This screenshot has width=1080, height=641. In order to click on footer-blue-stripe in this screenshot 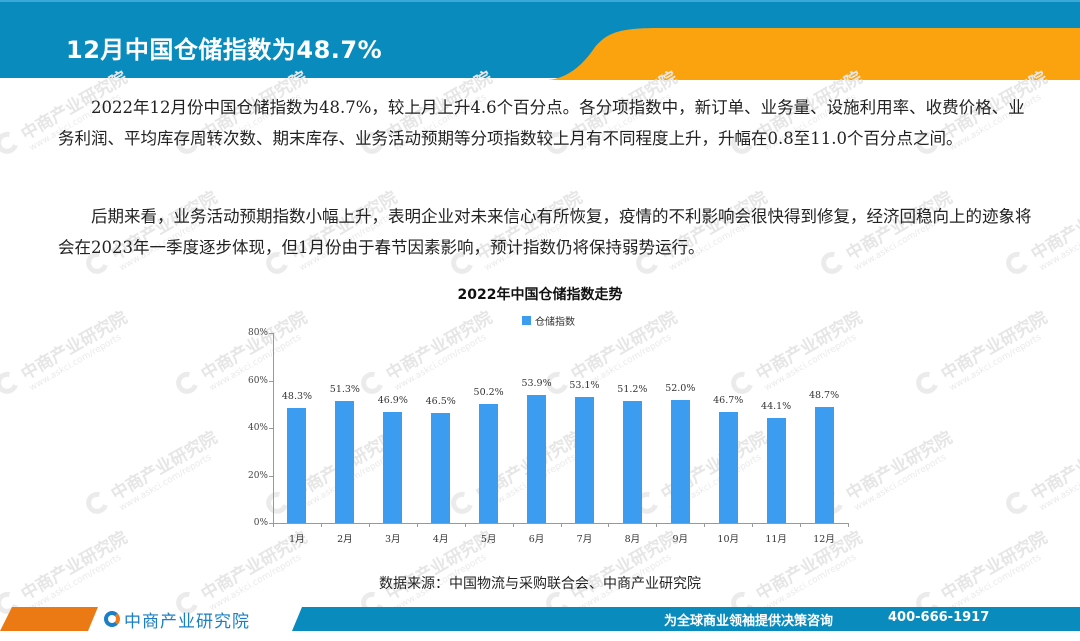, I will do `click(686, 619)`.